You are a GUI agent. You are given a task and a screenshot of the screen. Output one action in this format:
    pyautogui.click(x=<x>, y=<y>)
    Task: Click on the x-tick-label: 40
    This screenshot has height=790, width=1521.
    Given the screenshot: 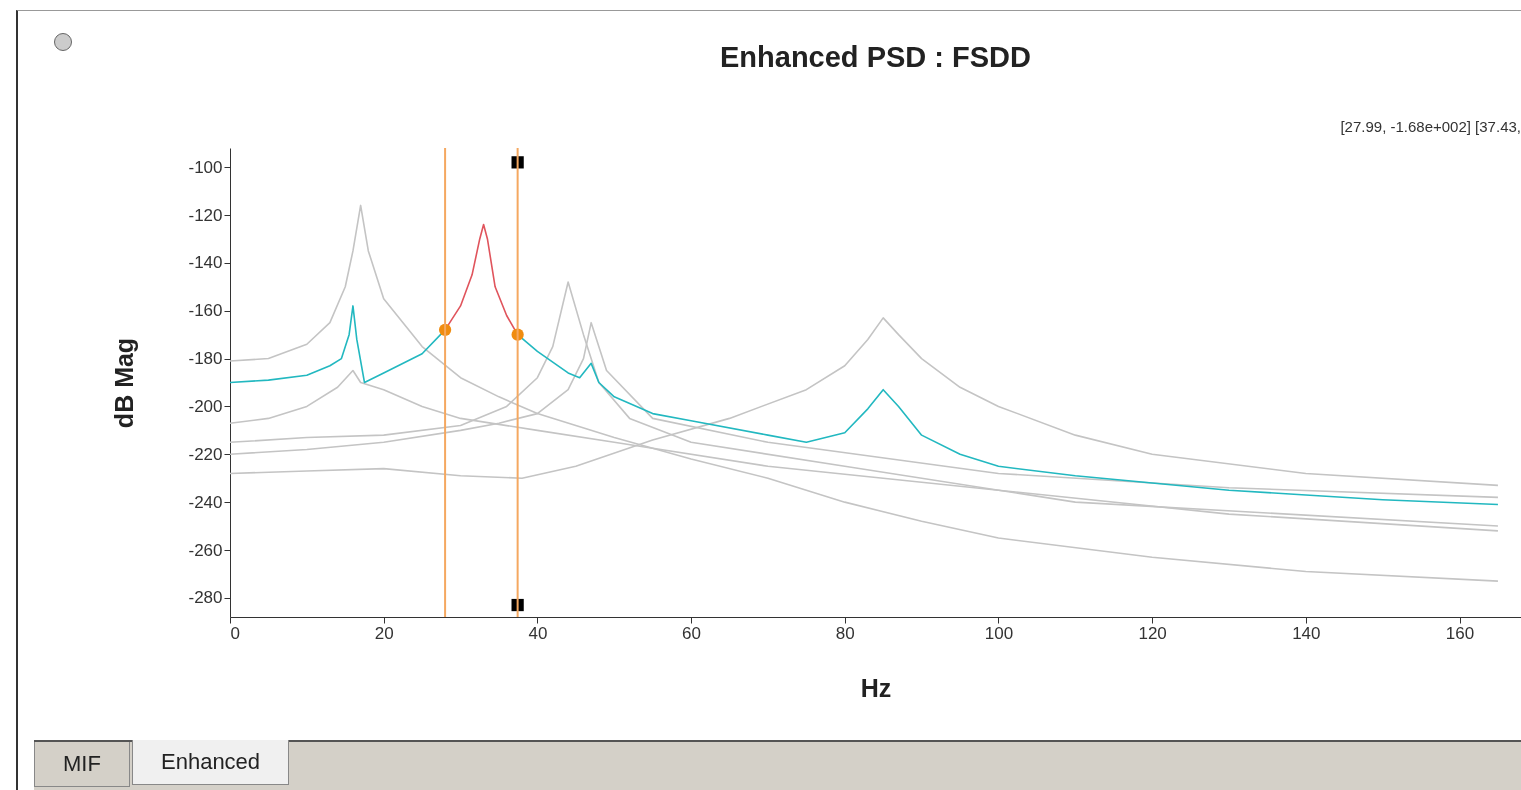 What is the action you would take?
    pyautogui.click(x=538, y=633)
    